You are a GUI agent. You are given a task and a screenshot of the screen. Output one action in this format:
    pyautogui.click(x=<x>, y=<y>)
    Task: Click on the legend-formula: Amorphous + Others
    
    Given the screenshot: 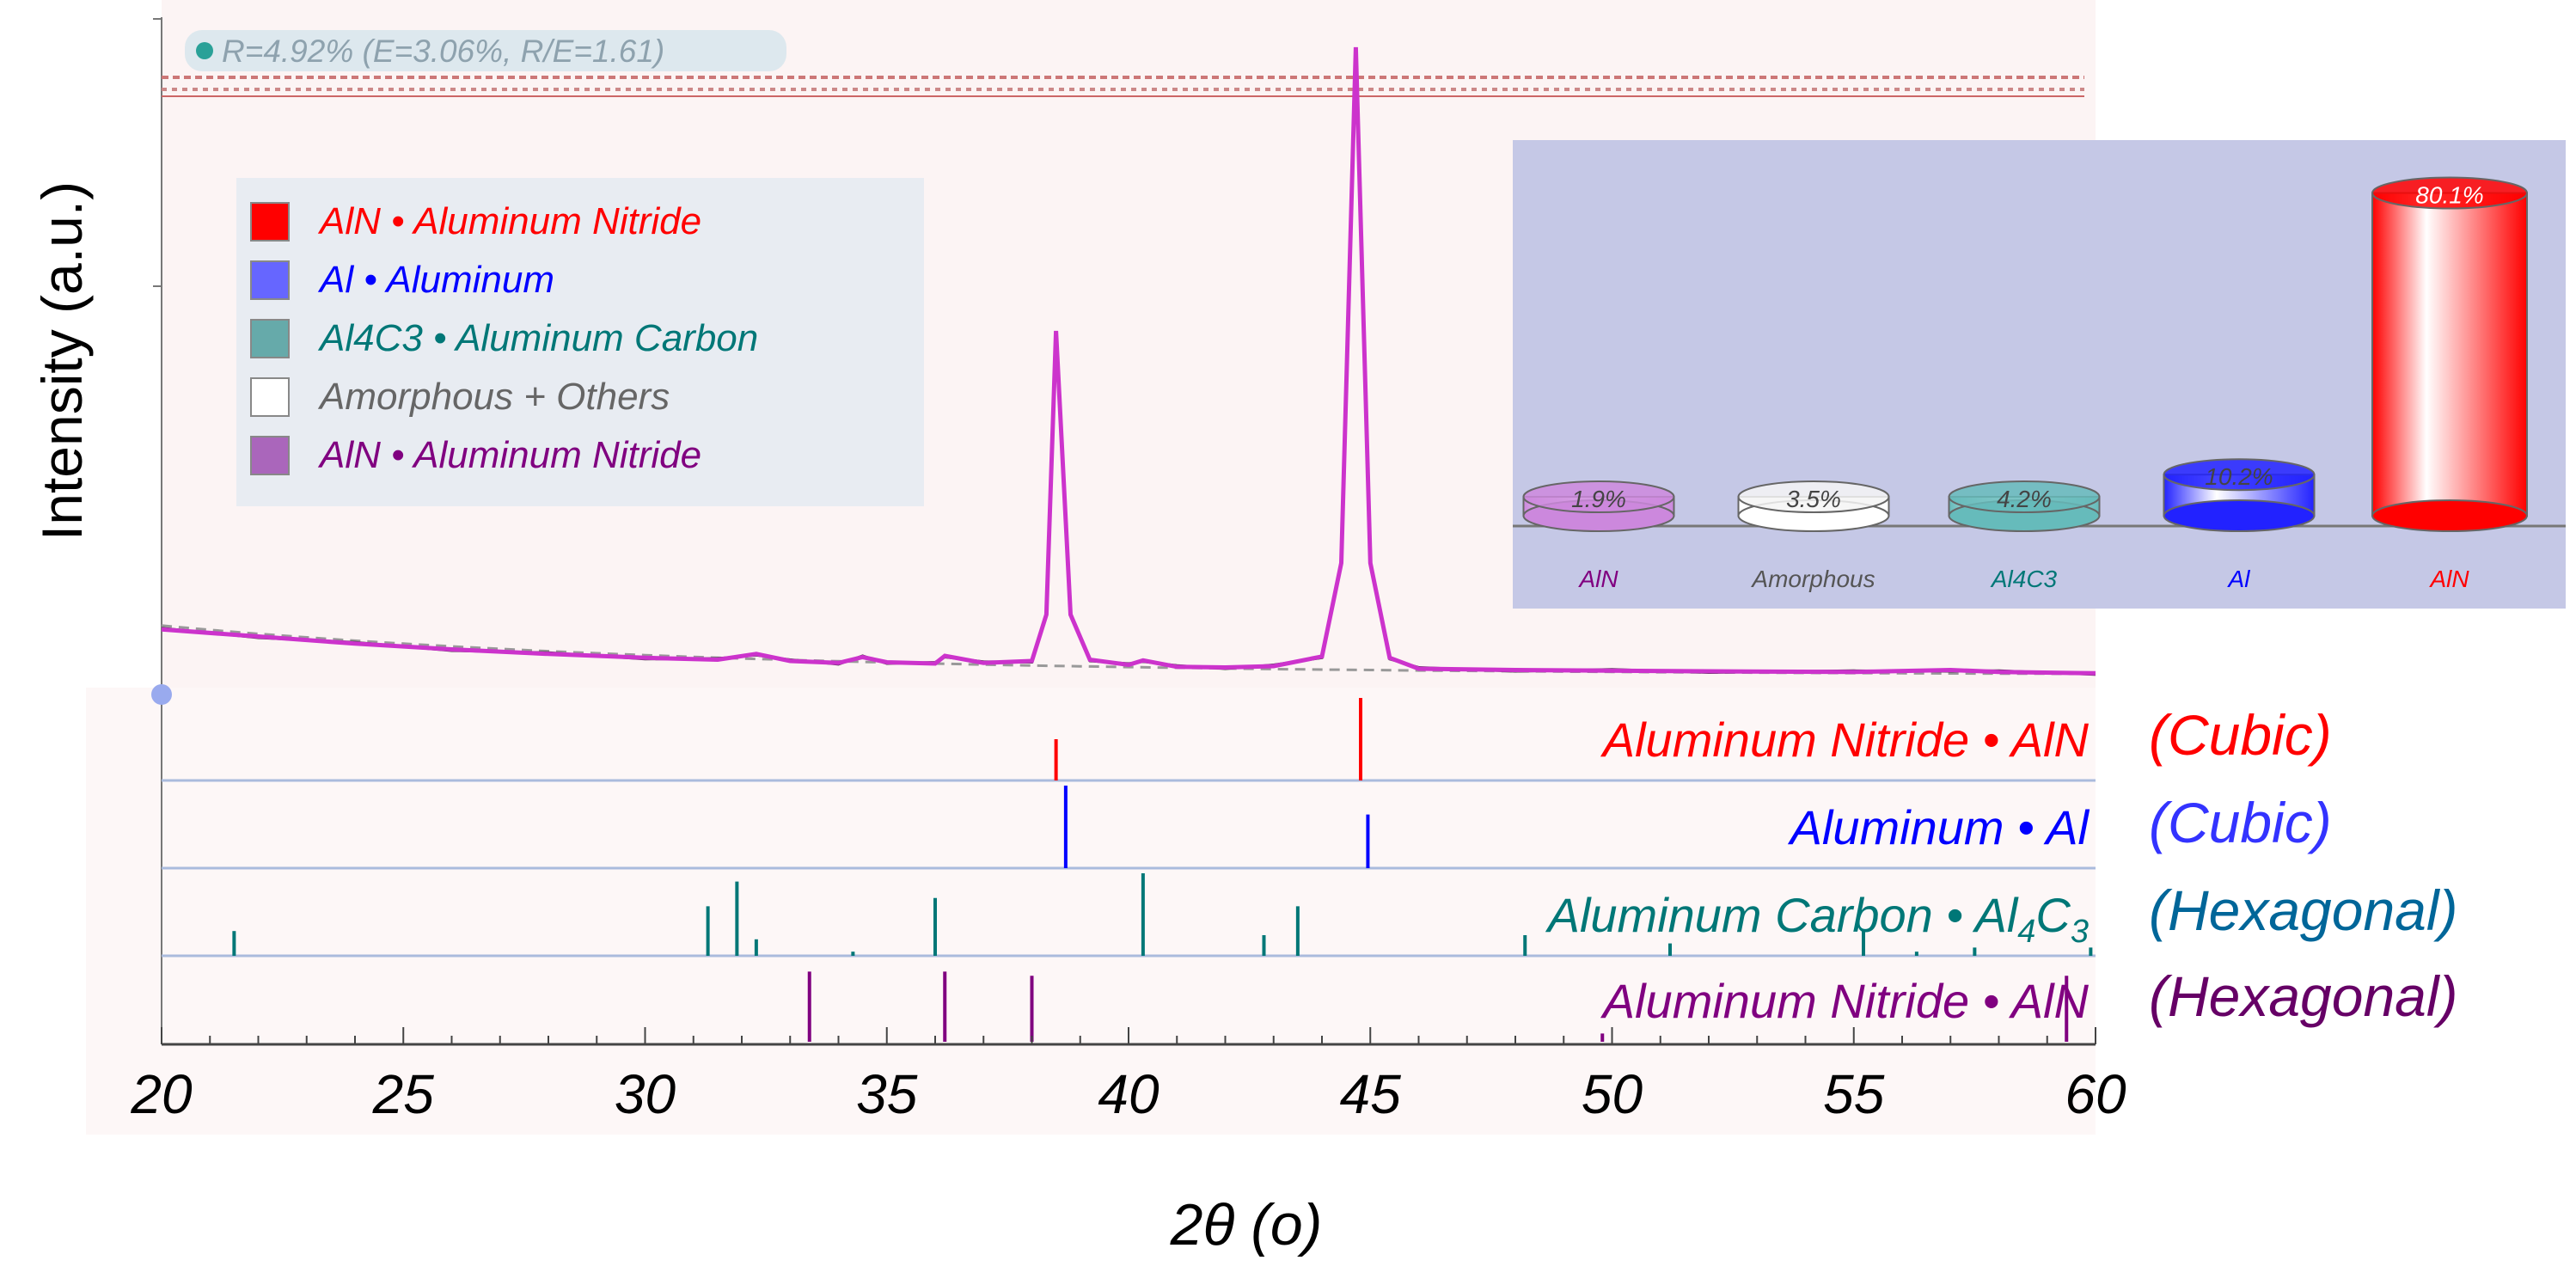 What is the action you would take?
    pyautogui.click(x=493, y=397)
    